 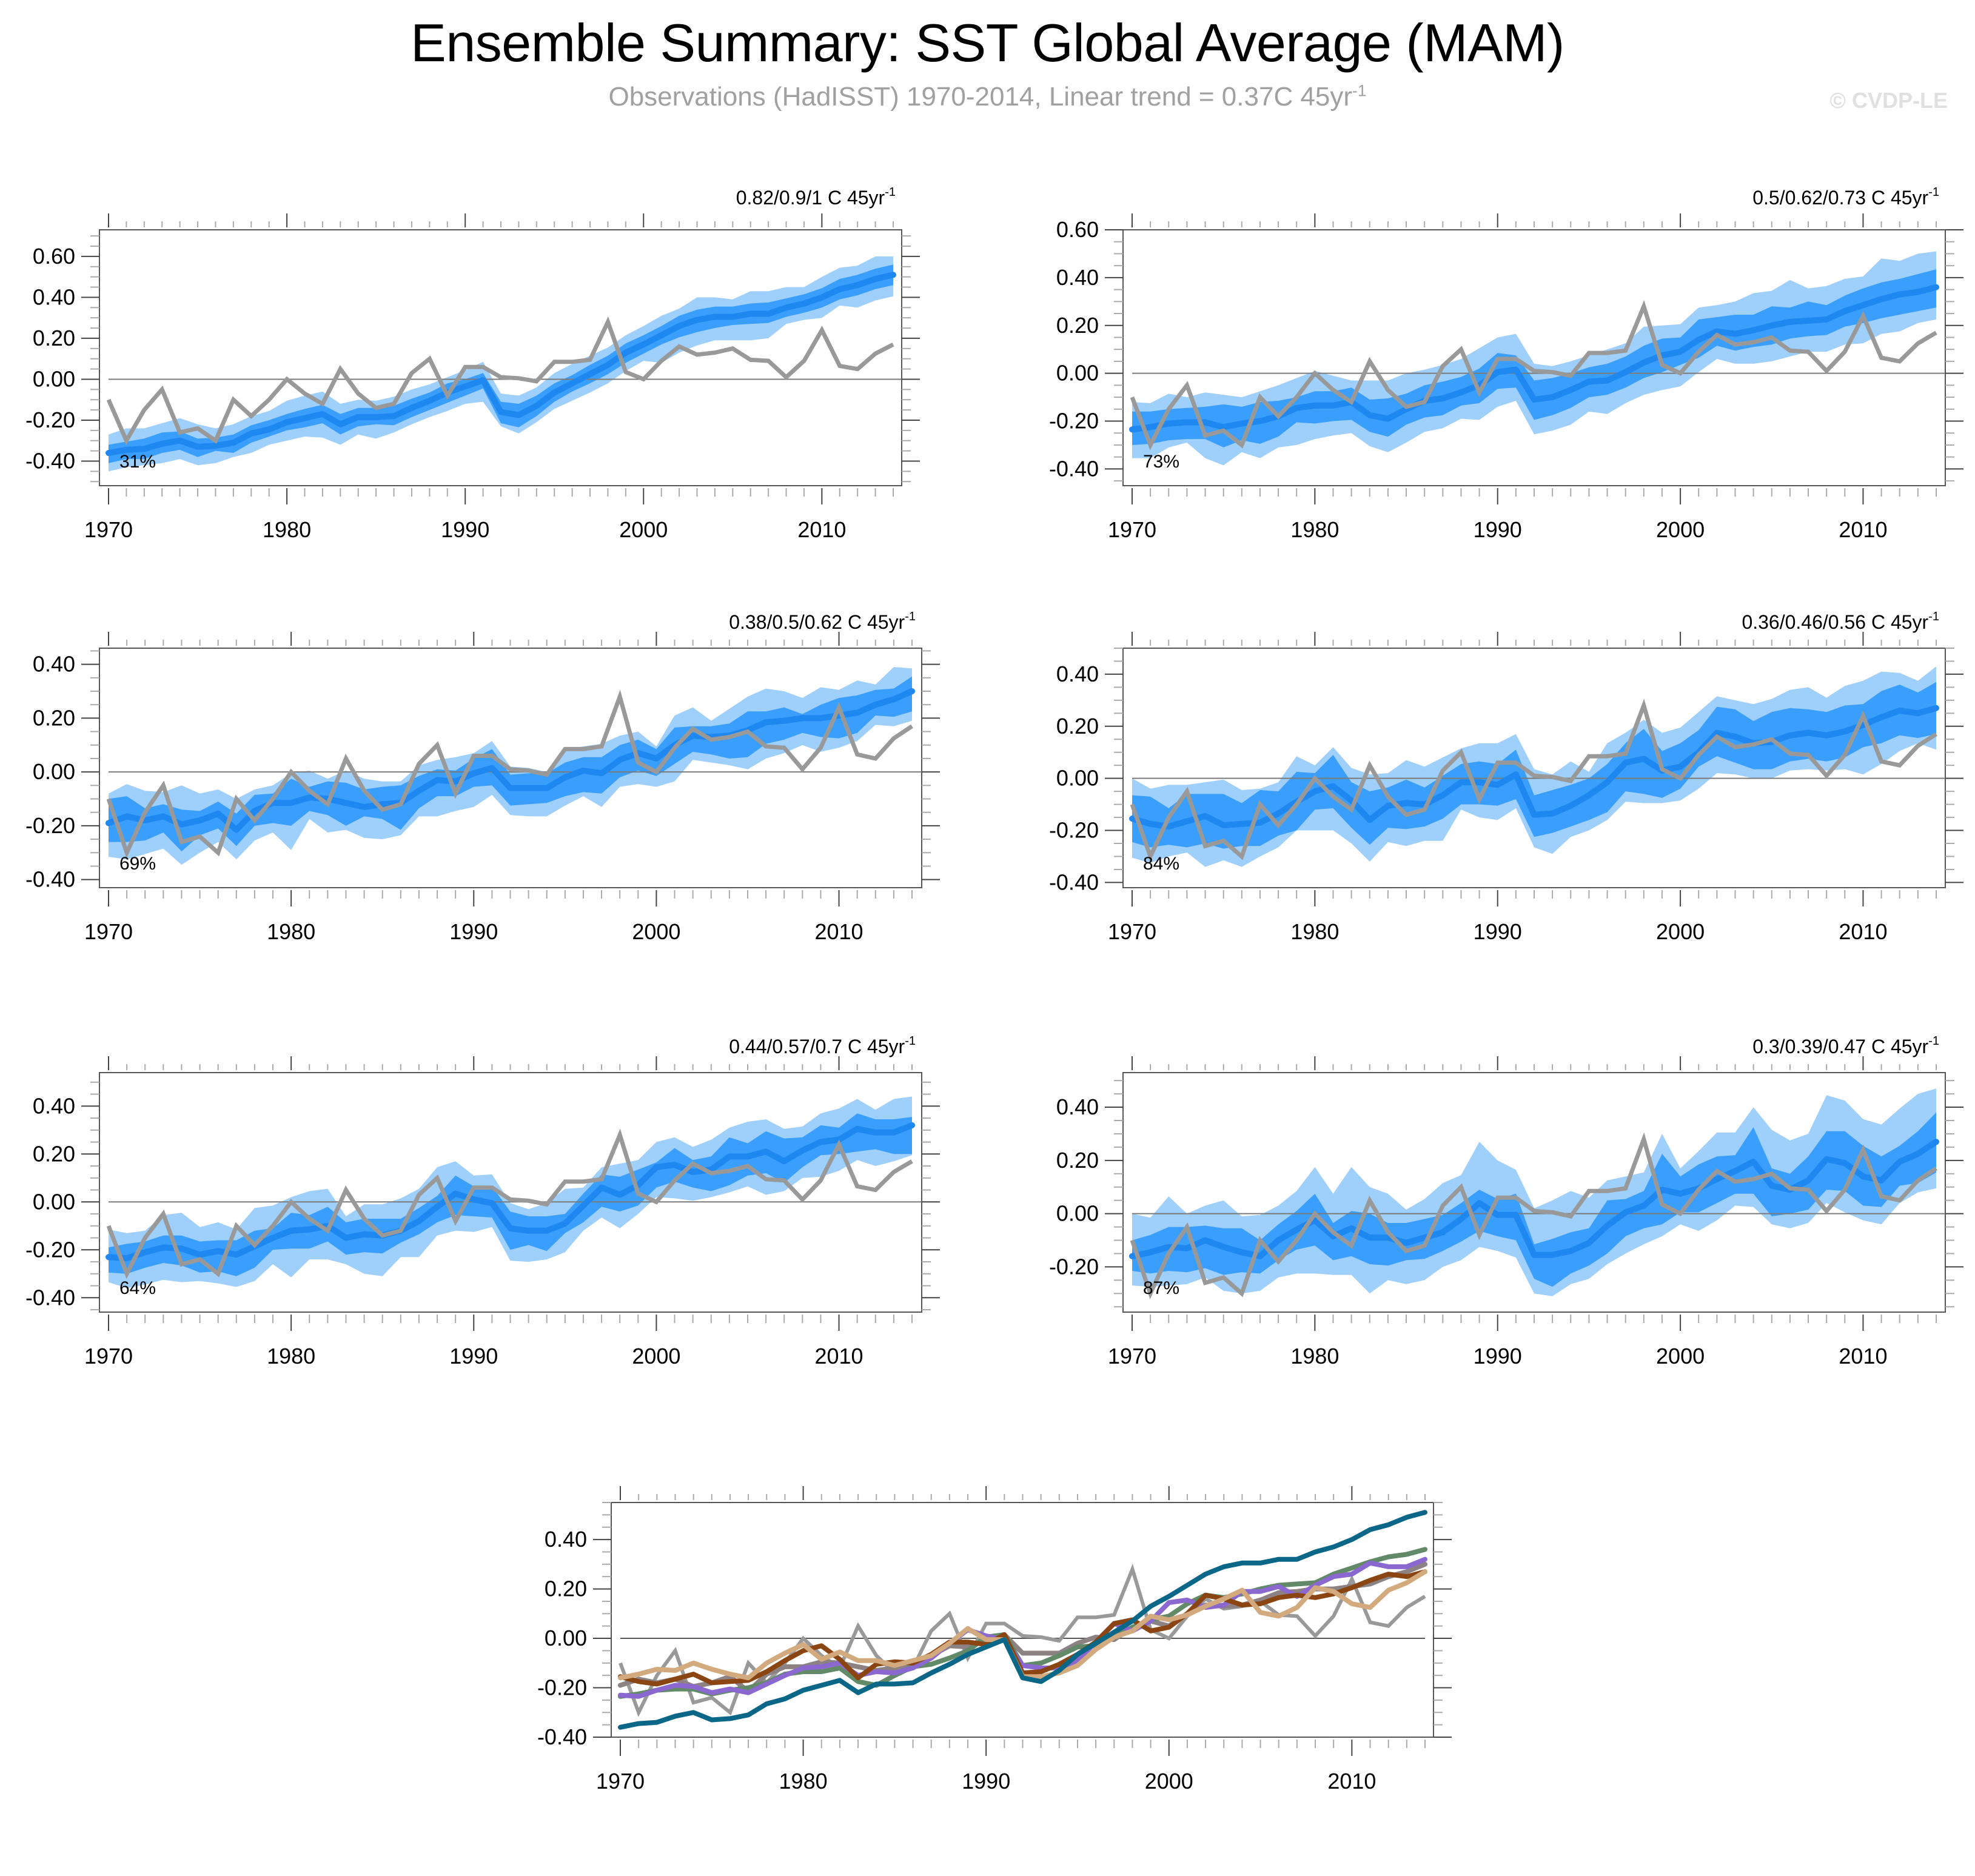 What do you see at coordinates (1889, 100) in the screenshot?
I see `watermark: © CVDP-LE` at bounding box center [1889, 100].